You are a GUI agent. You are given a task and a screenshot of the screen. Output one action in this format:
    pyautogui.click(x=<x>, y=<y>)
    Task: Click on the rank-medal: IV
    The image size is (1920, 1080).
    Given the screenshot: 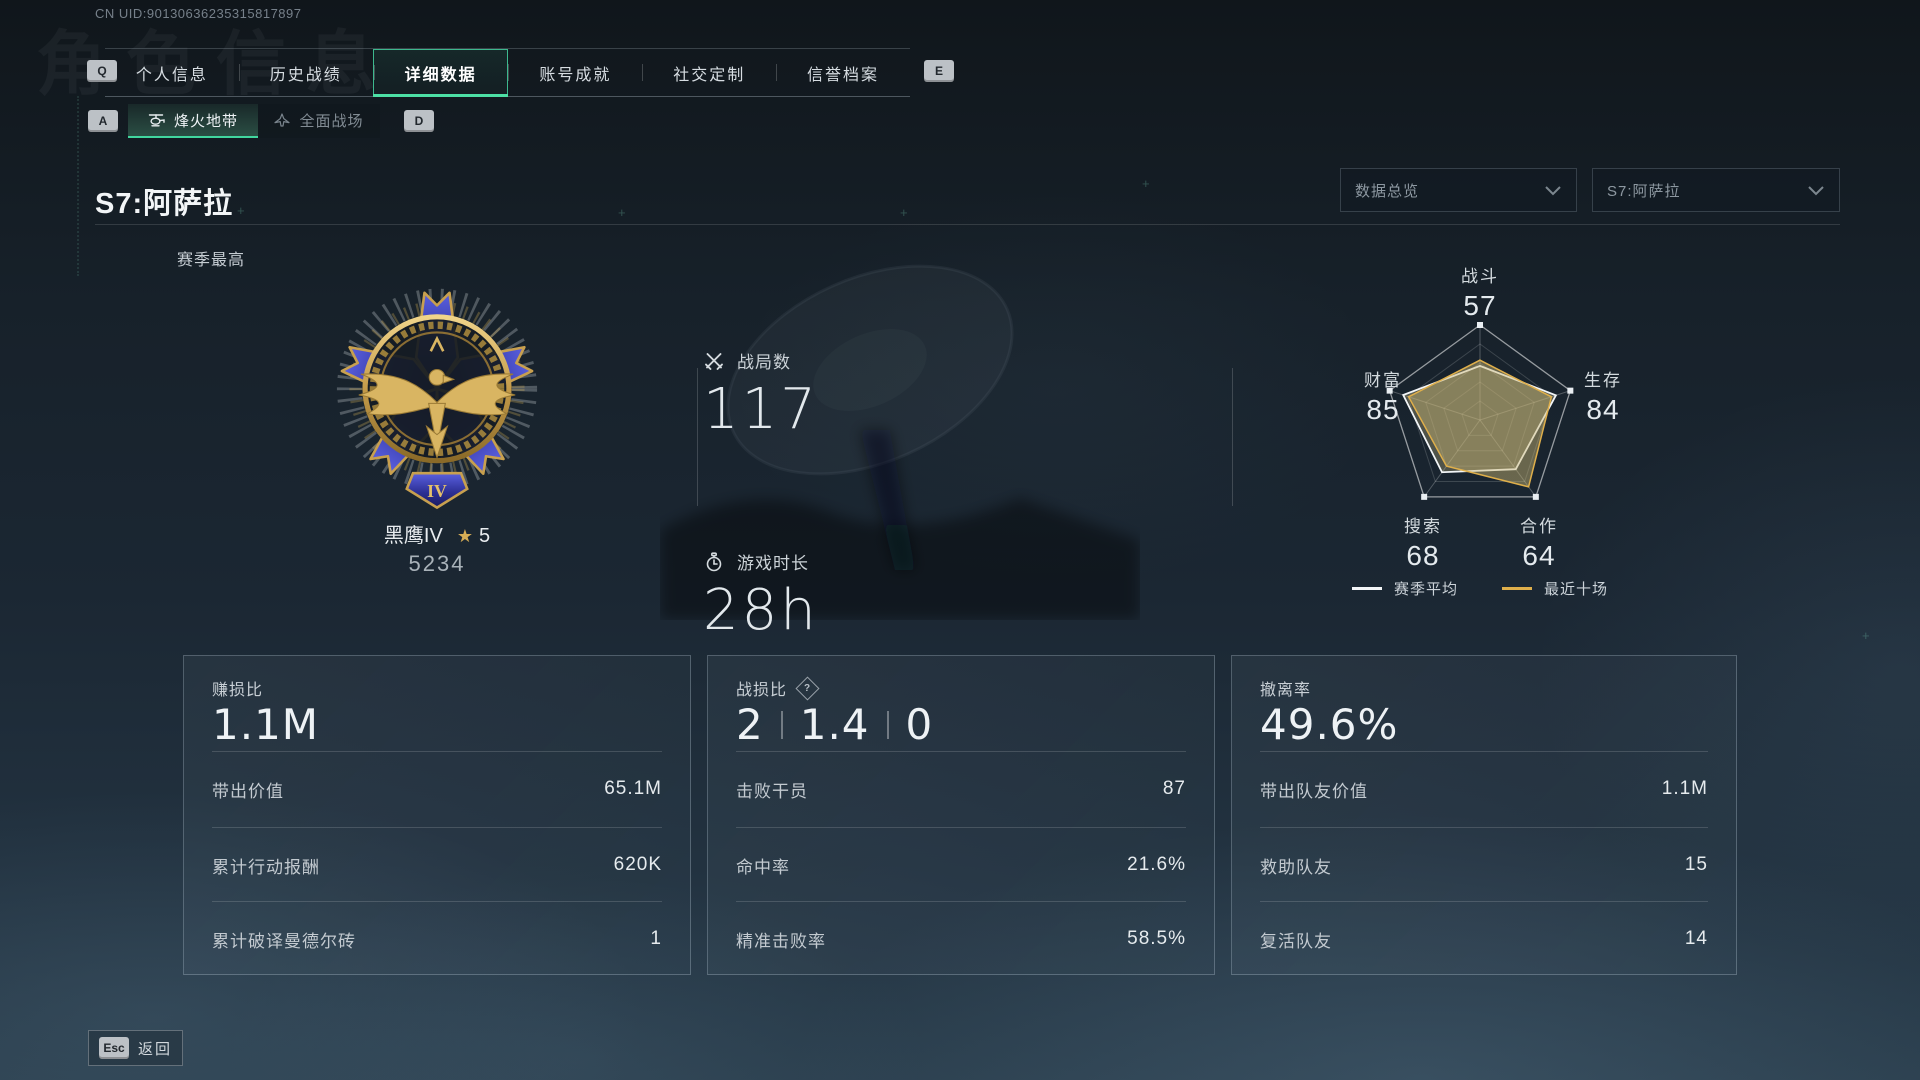 What is the action you would take?
    pyautogui.click(x=437, y=397)
    